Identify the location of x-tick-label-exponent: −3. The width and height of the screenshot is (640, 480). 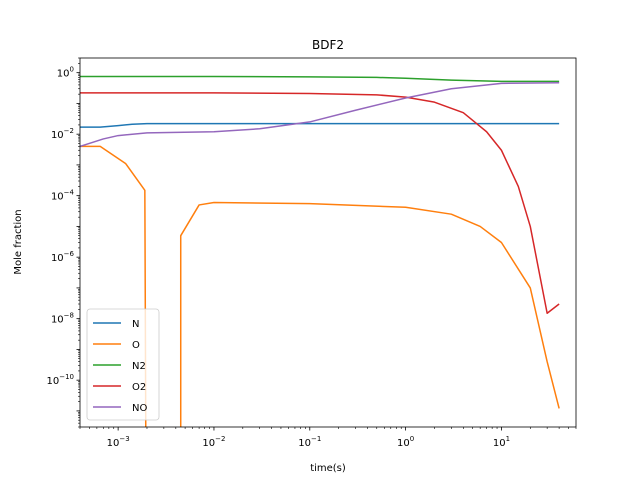
(124, 439).